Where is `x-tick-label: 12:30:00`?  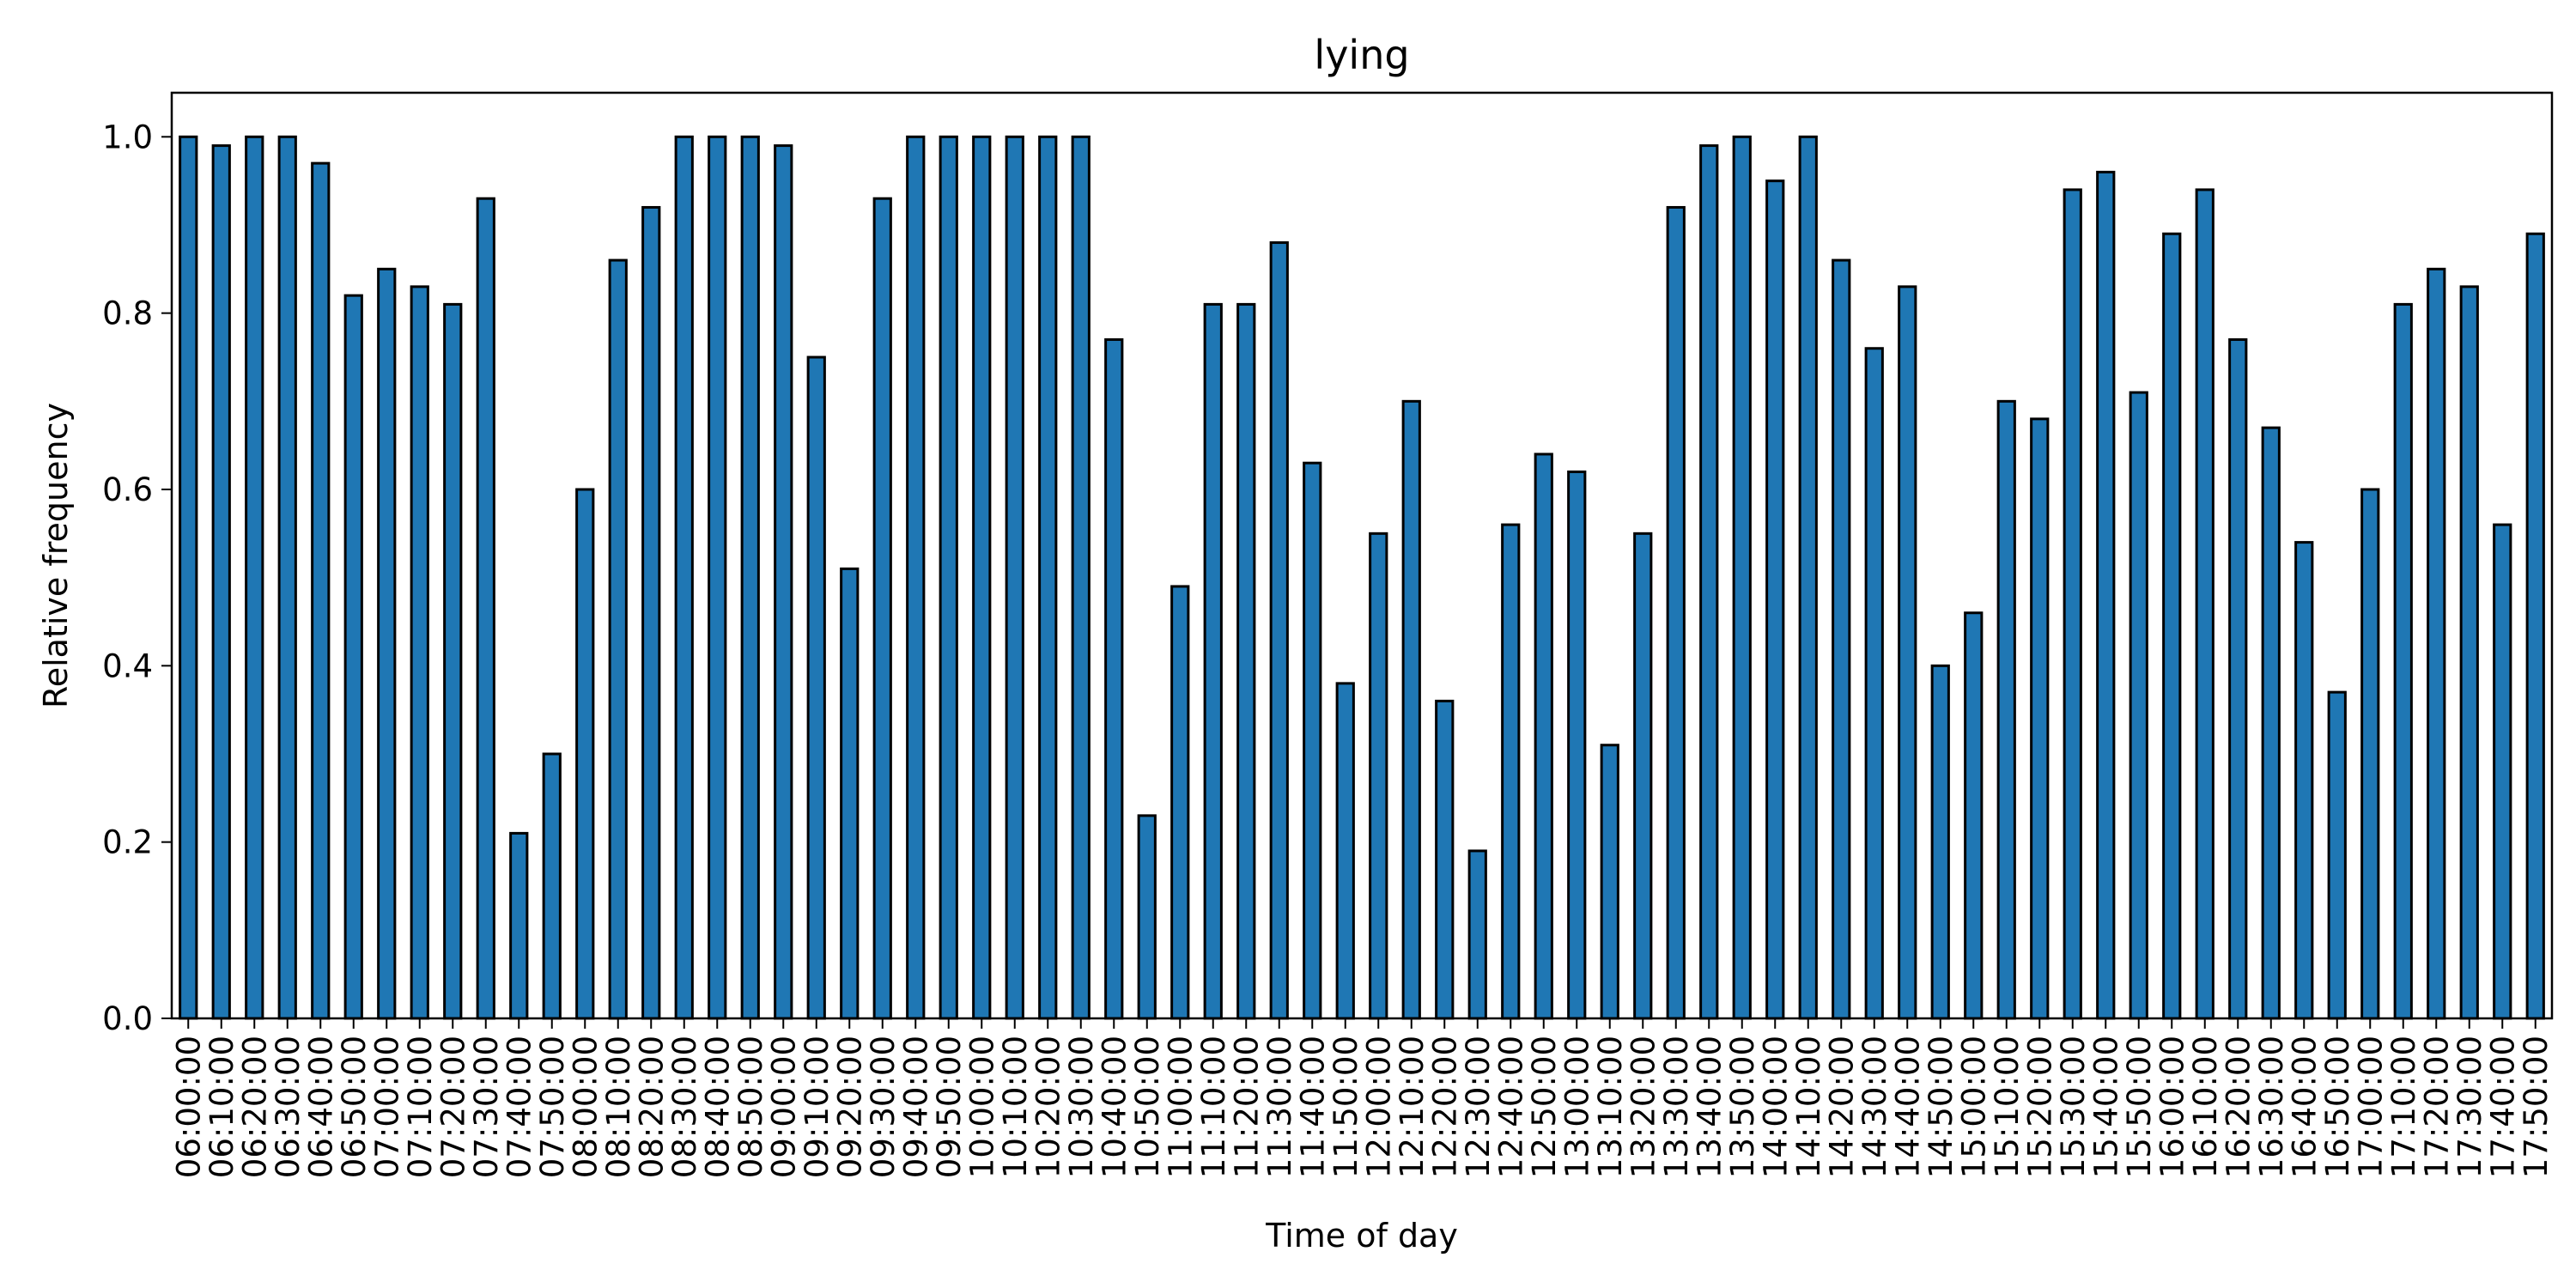 x-tick-label: 12:30:00 is located at coordinates (1478, 1107).